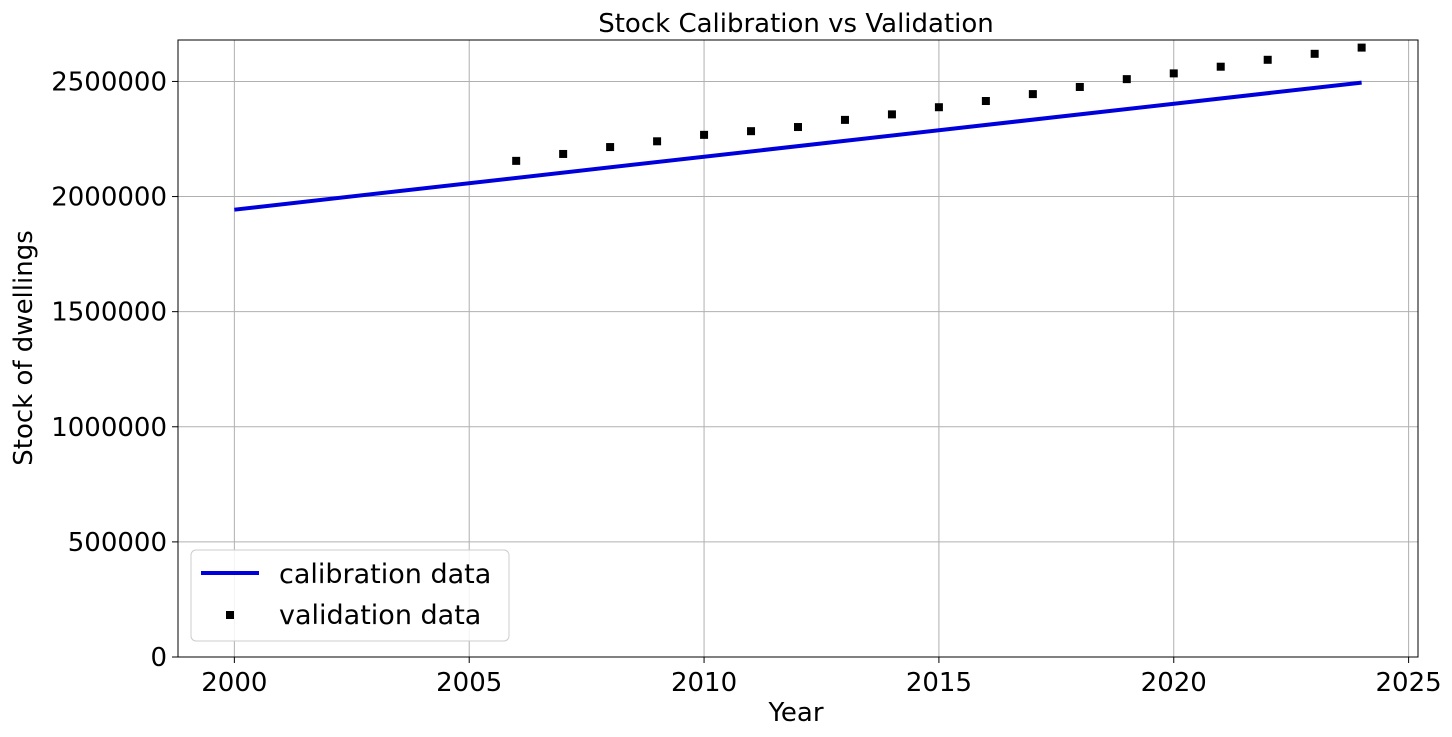 The height and width of the screenshot is (737, 1452). I want to click on x-tick-label: 2010, so click(704, 683).